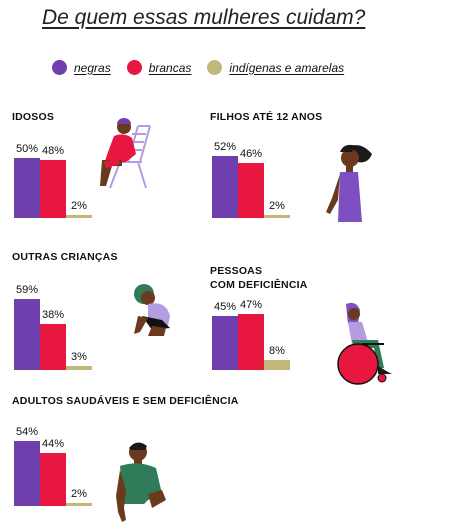 The width and height of the screenshot is (452, 526). What do you see at coordinates (53, 315) in the screenshot?
I see `data-label: 38%` at bounding box center [53, 315].